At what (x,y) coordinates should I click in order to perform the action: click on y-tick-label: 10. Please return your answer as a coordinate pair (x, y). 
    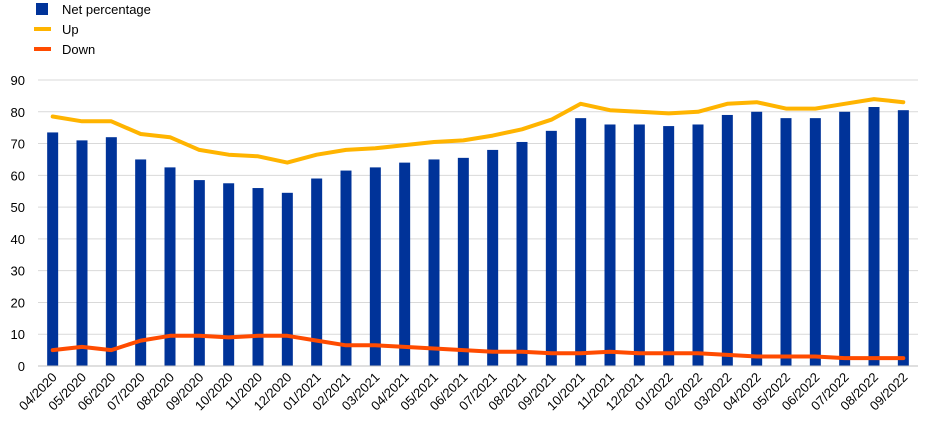
    Looking at the image, I should click on (18, 334).